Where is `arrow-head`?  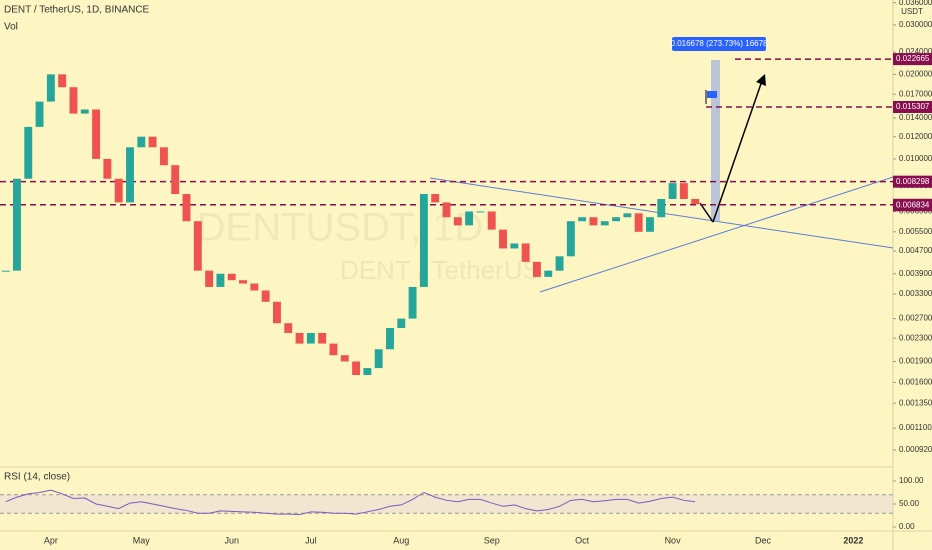 arrow-head is located at coordinates (761, 80).